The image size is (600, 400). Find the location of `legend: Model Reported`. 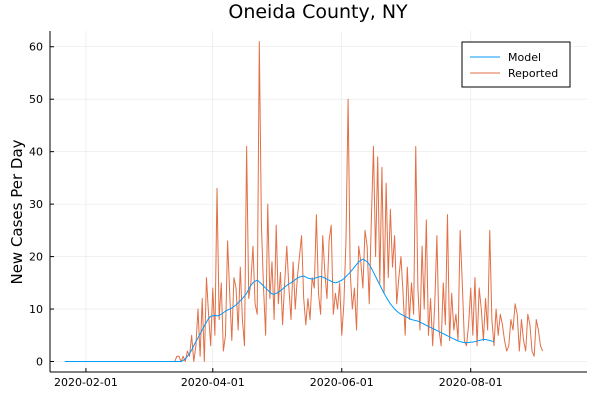

legend: Model Reported is located at coordinates (516, 64).